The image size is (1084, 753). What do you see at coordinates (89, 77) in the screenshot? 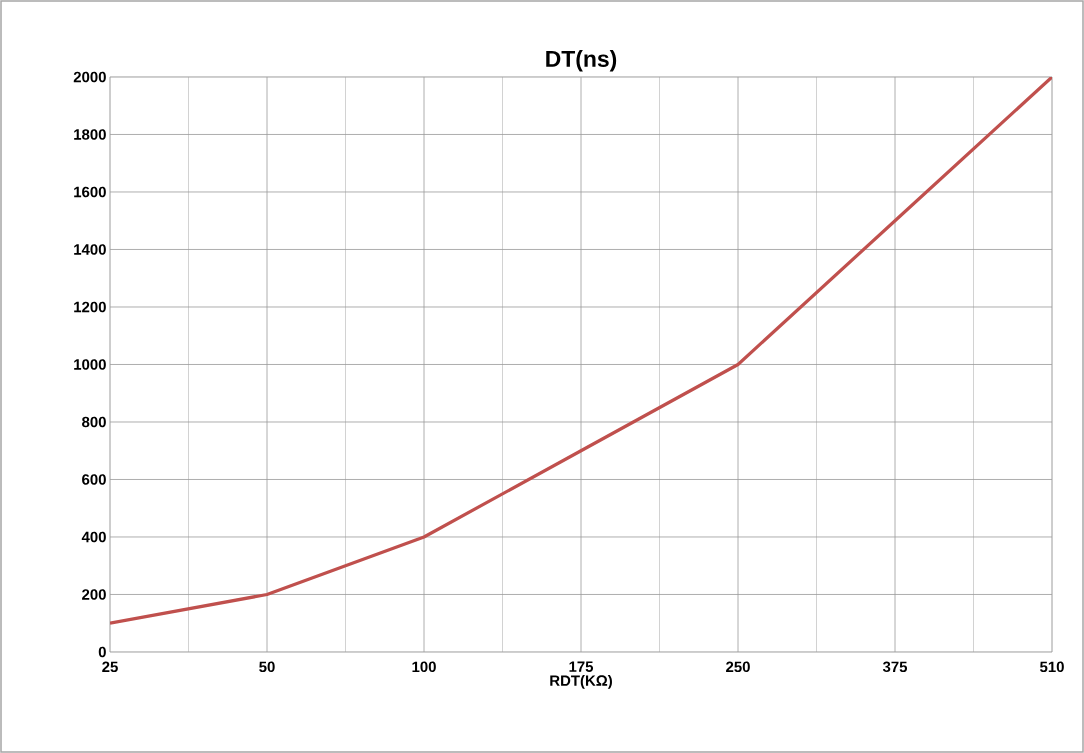
I see `y-tick-label: 2000` at bounding box center [89, 77].